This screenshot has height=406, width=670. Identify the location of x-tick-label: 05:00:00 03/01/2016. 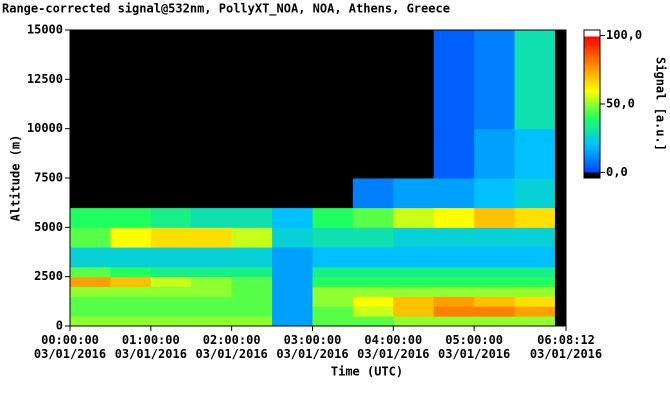
(474, 347).